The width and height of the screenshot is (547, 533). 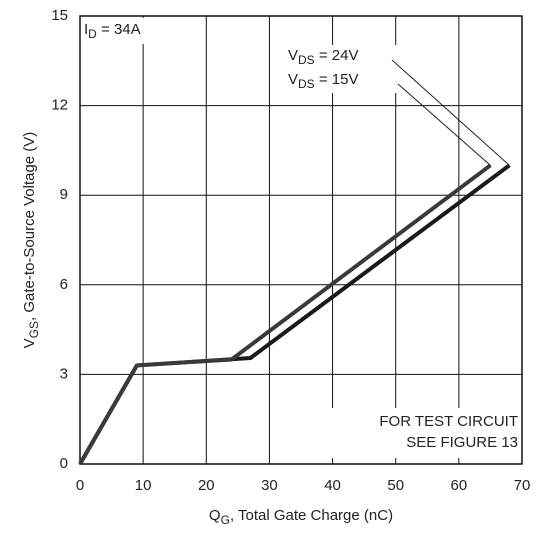 I want to click on x-tick-label: 70, so click(x=522, y=485).